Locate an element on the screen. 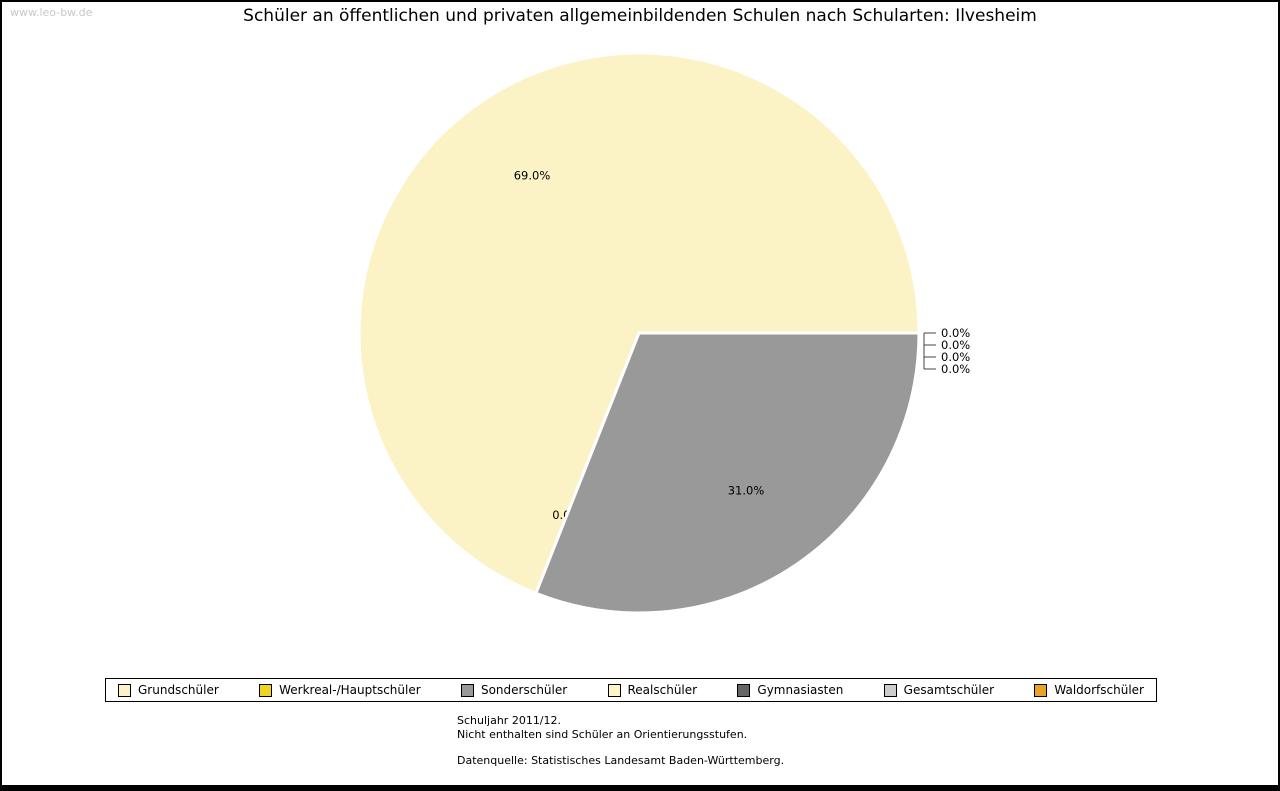 The height and width of the screenshot is (791, 1280). legend-label: Sonderschüler is located at coordinates (524, 690).